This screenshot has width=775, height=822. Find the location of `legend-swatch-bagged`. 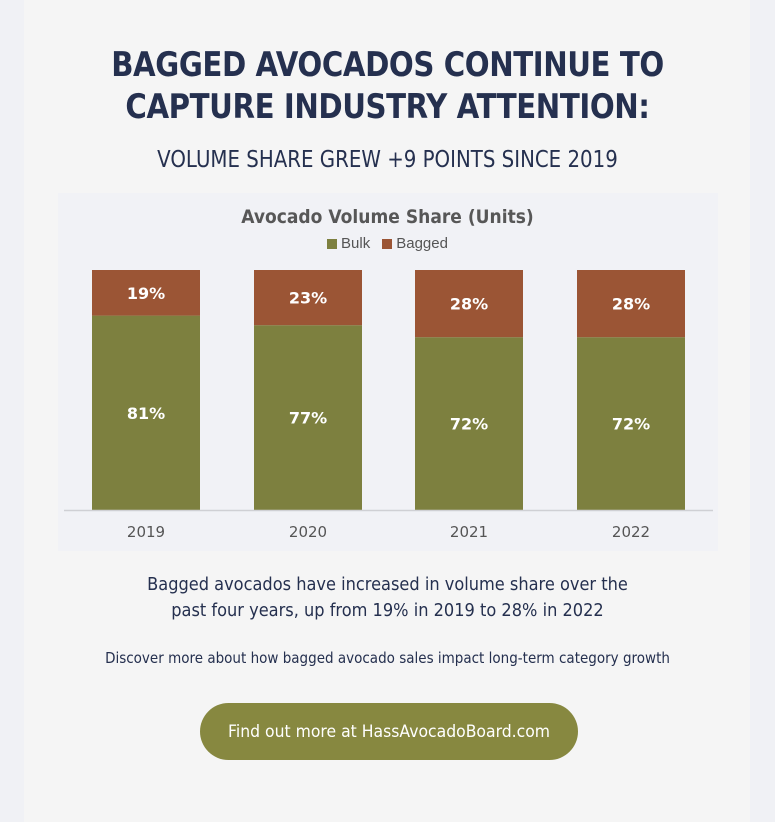

legend-swatch-bagged is located at coordinates (387, 244).